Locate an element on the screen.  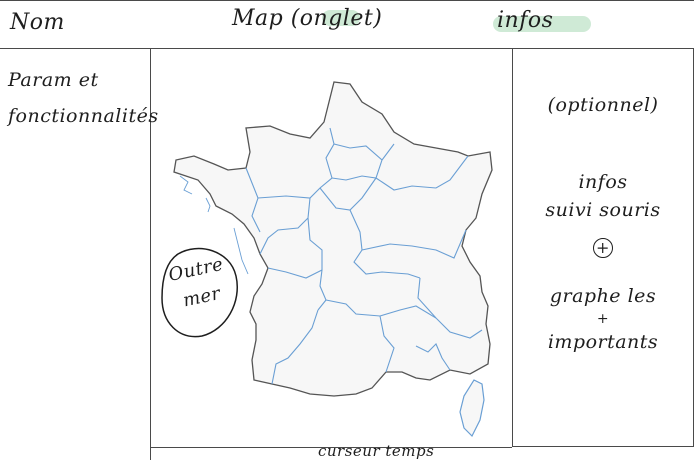
coast-detail is located at coordinates (214, 225).